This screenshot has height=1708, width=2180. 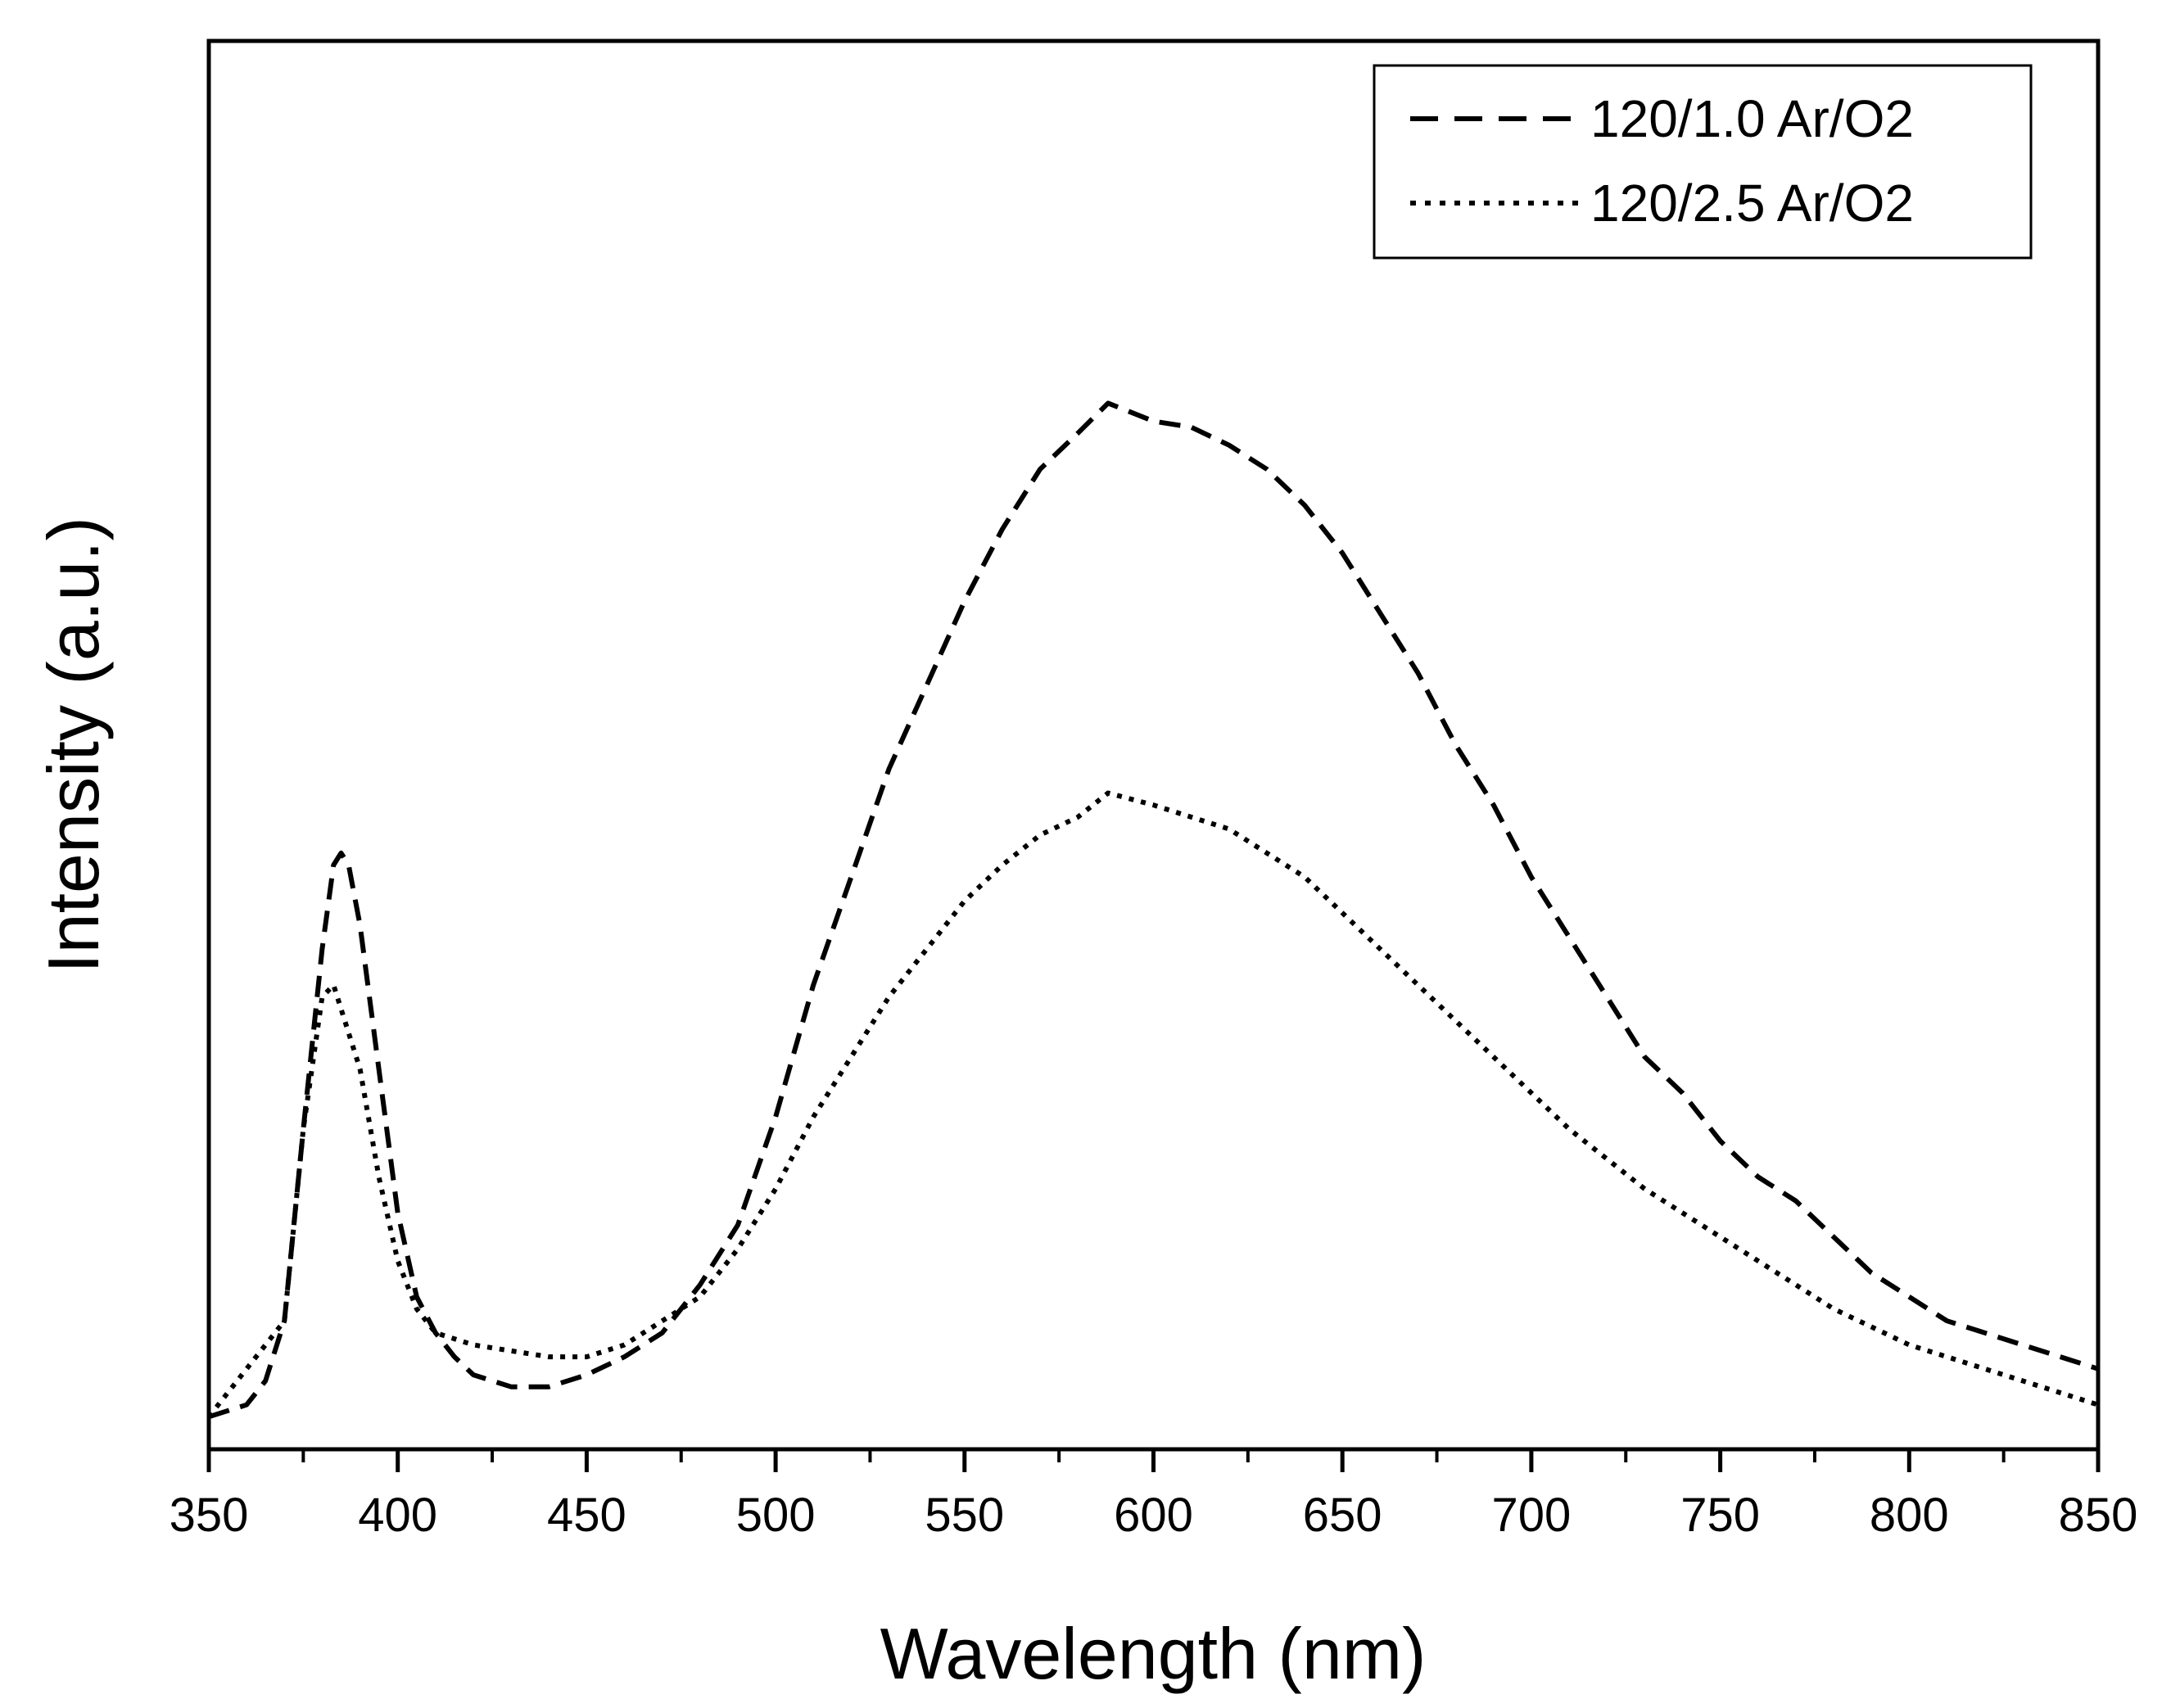 I want to click on x-tick-label: 650, so click(x=1342, y=1515).